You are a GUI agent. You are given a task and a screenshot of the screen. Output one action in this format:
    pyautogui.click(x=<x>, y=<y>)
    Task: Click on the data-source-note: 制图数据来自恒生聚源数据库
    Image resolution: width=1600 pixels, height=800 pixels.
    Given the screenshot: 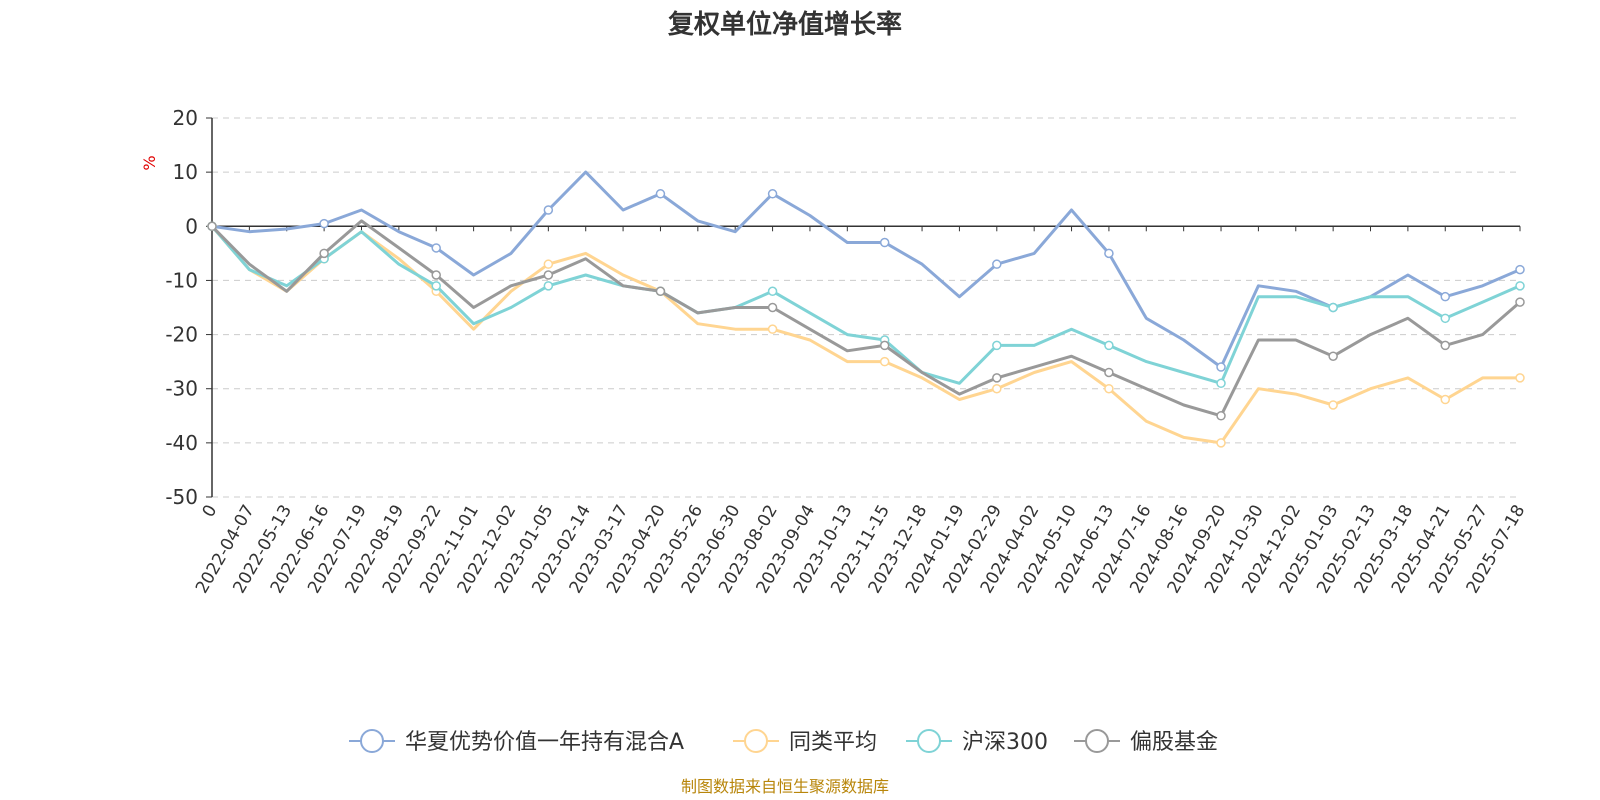 What is the action you would take?
    pyautogui.click(x=785, y=786)
    